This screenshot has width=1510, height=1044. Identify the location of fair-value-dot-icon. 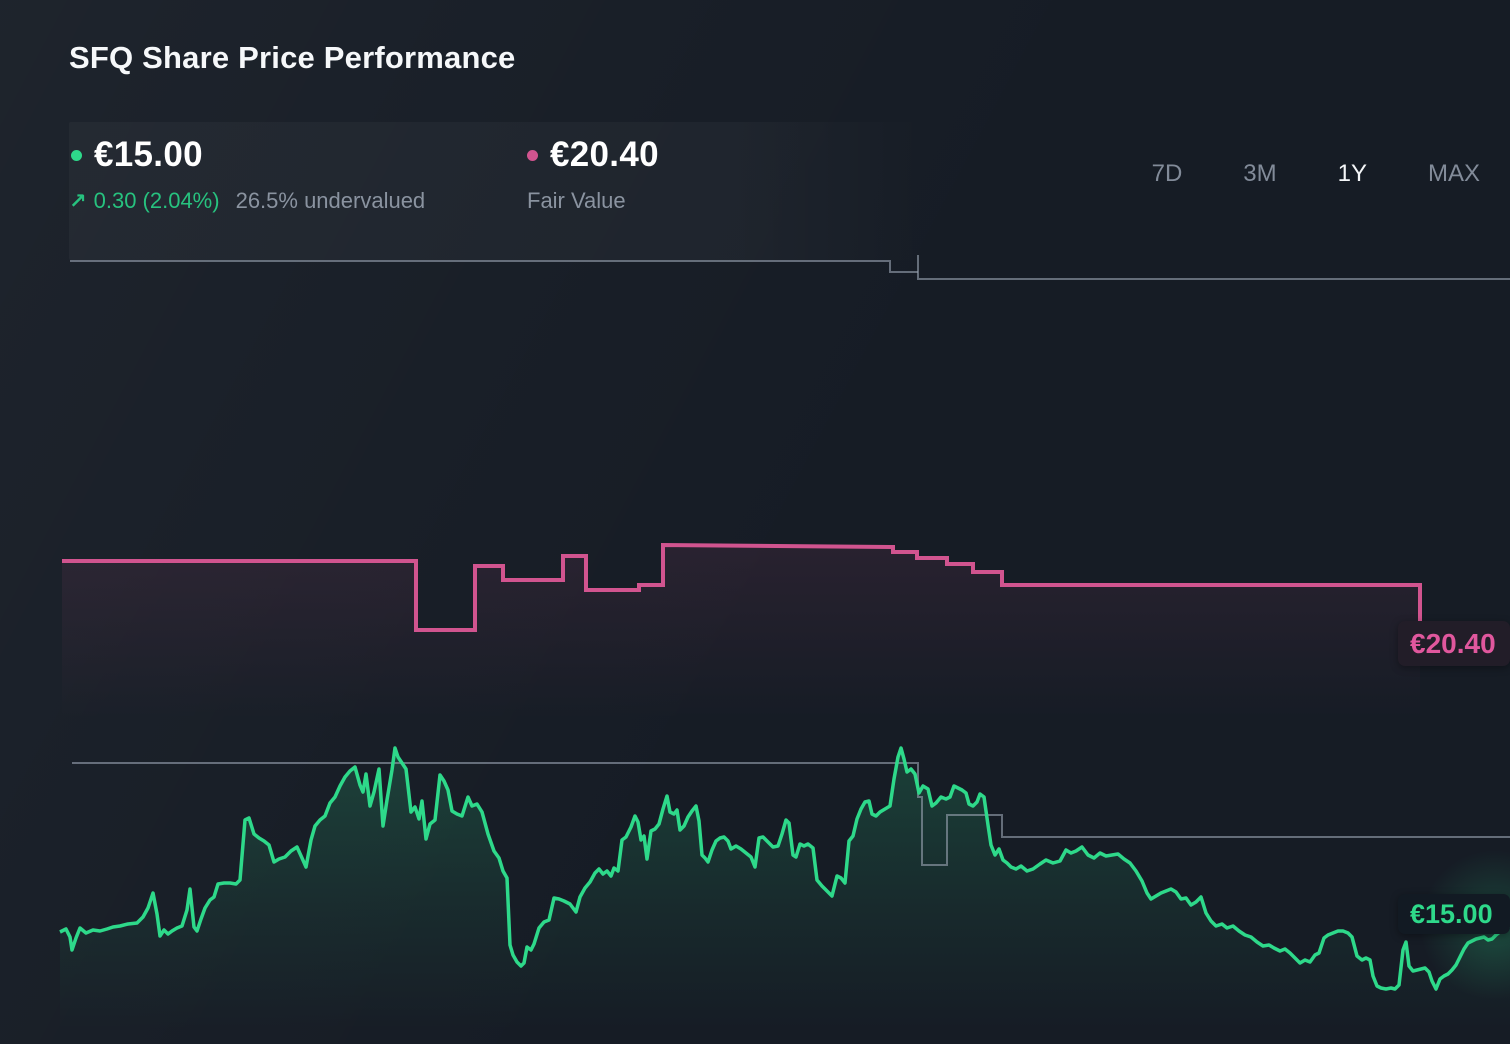
(532, 155).